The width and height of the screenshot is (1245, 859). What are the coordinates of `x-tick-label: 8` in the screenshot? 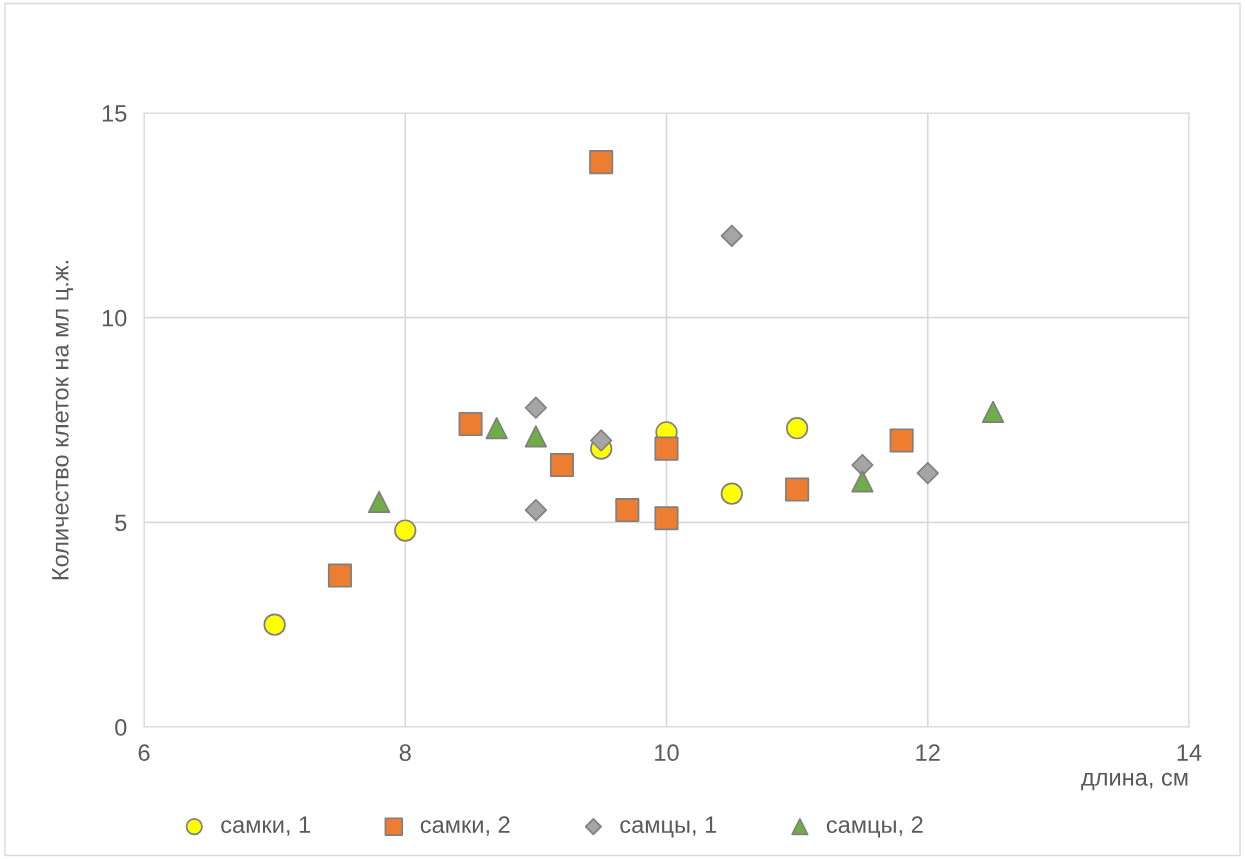 It's located at (405, 753).